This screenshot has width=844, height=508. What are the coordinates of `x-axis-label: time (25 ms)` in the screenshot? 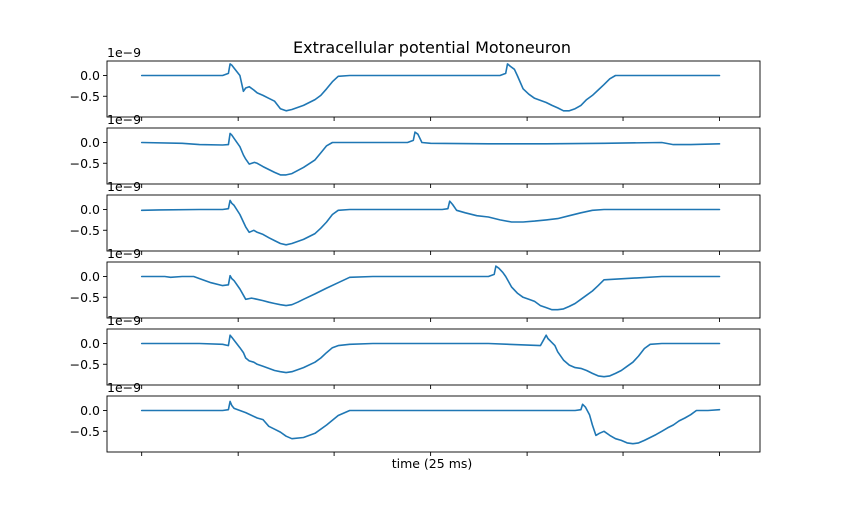 It's located at (432, 463).